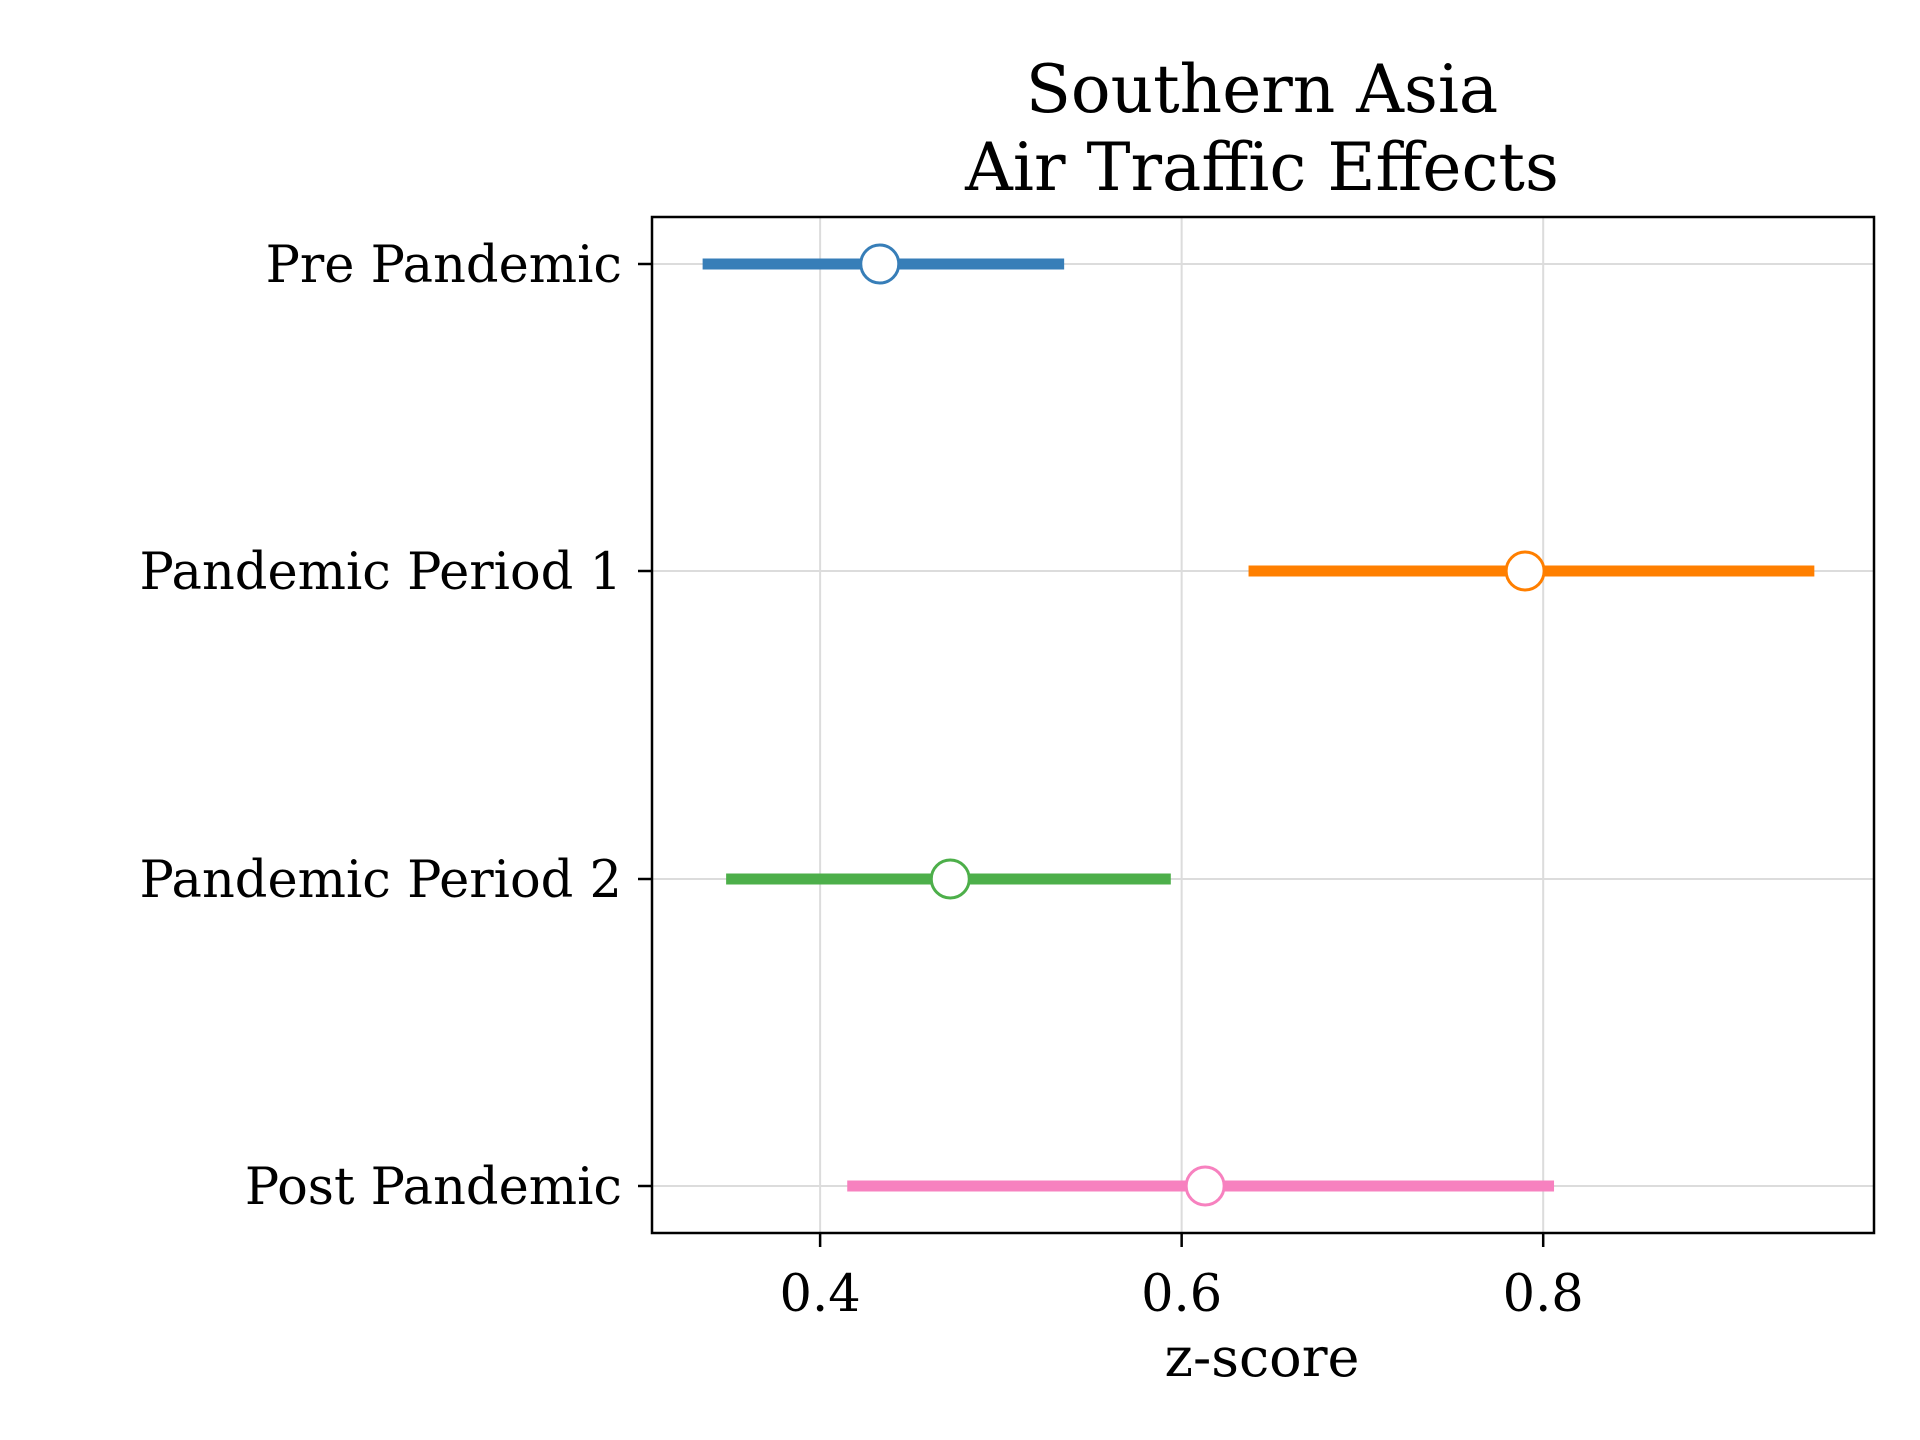  Describe the element at coordinates (1261, 167) in the screenshot. I see `chart-title-line-2: Air Traffic Effects` at that location.